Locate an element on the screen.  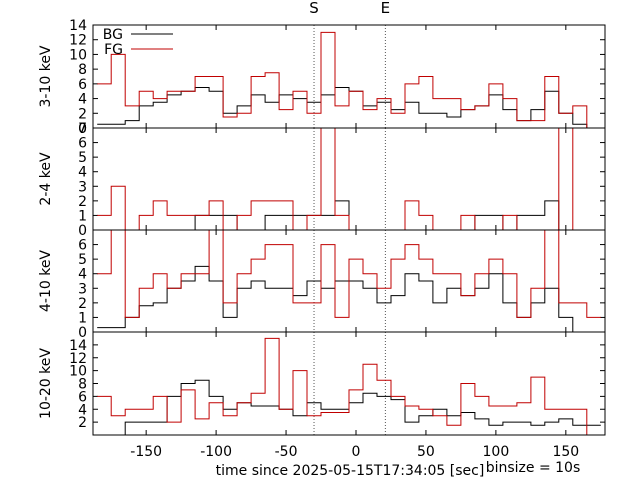
y-axis-label: 3-10 keV is located at coordinates (46, 76).